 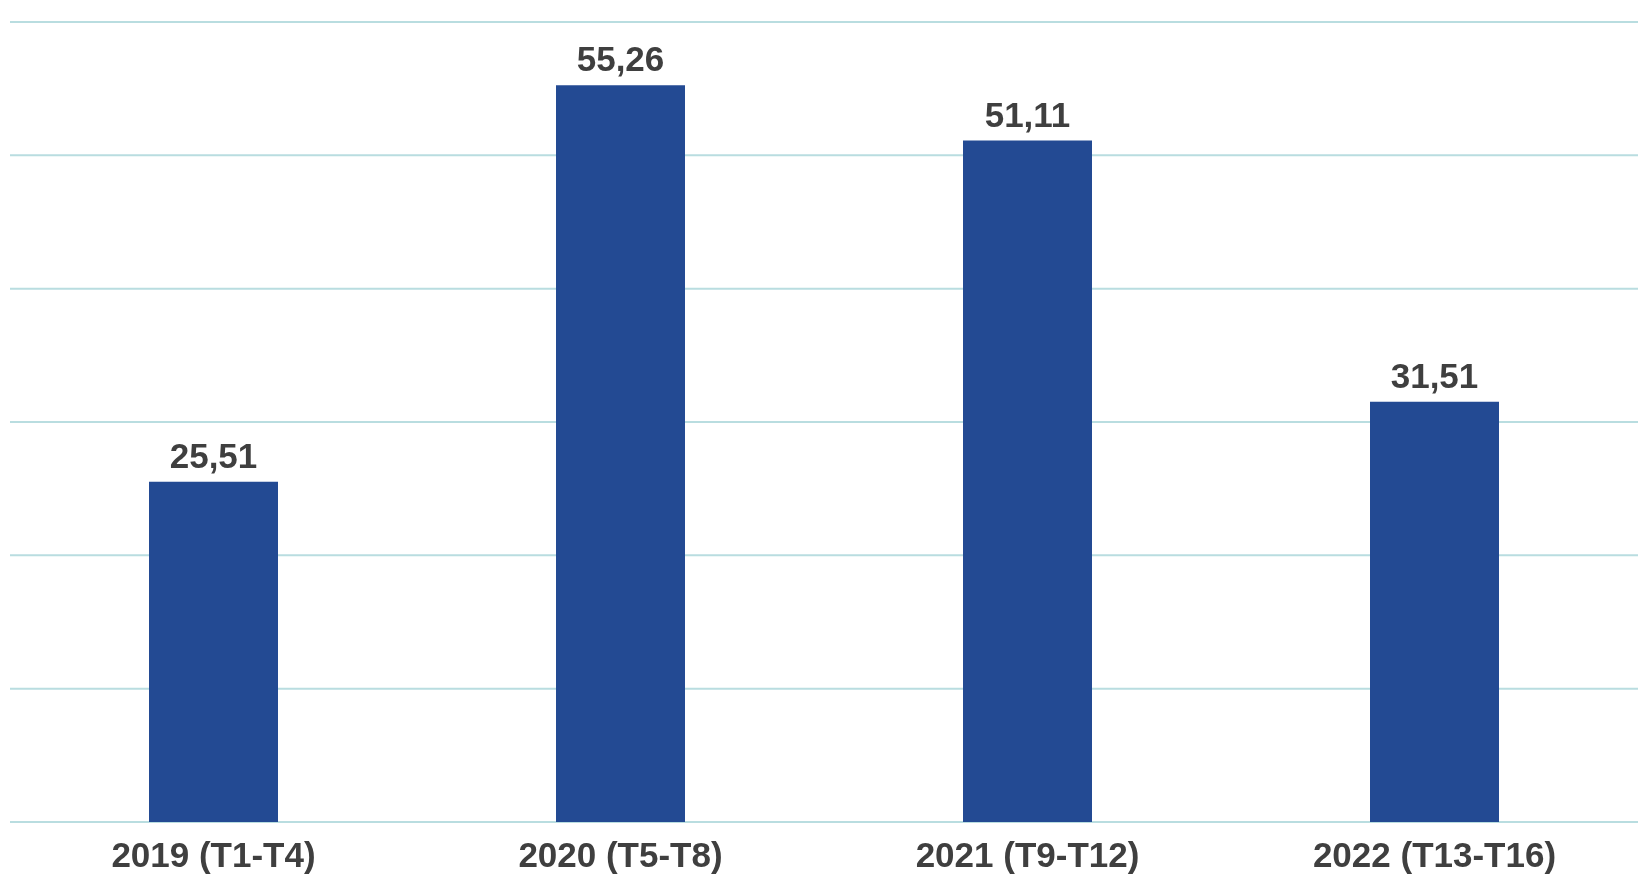 I want to click on x-tick-label: 2019 (T1-T4), so click(x=213, y=854).